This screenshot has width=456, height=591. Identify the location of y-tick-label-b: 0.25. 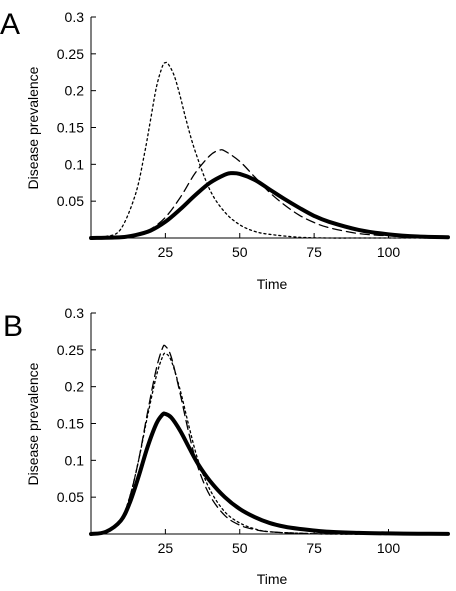
(70, 350).